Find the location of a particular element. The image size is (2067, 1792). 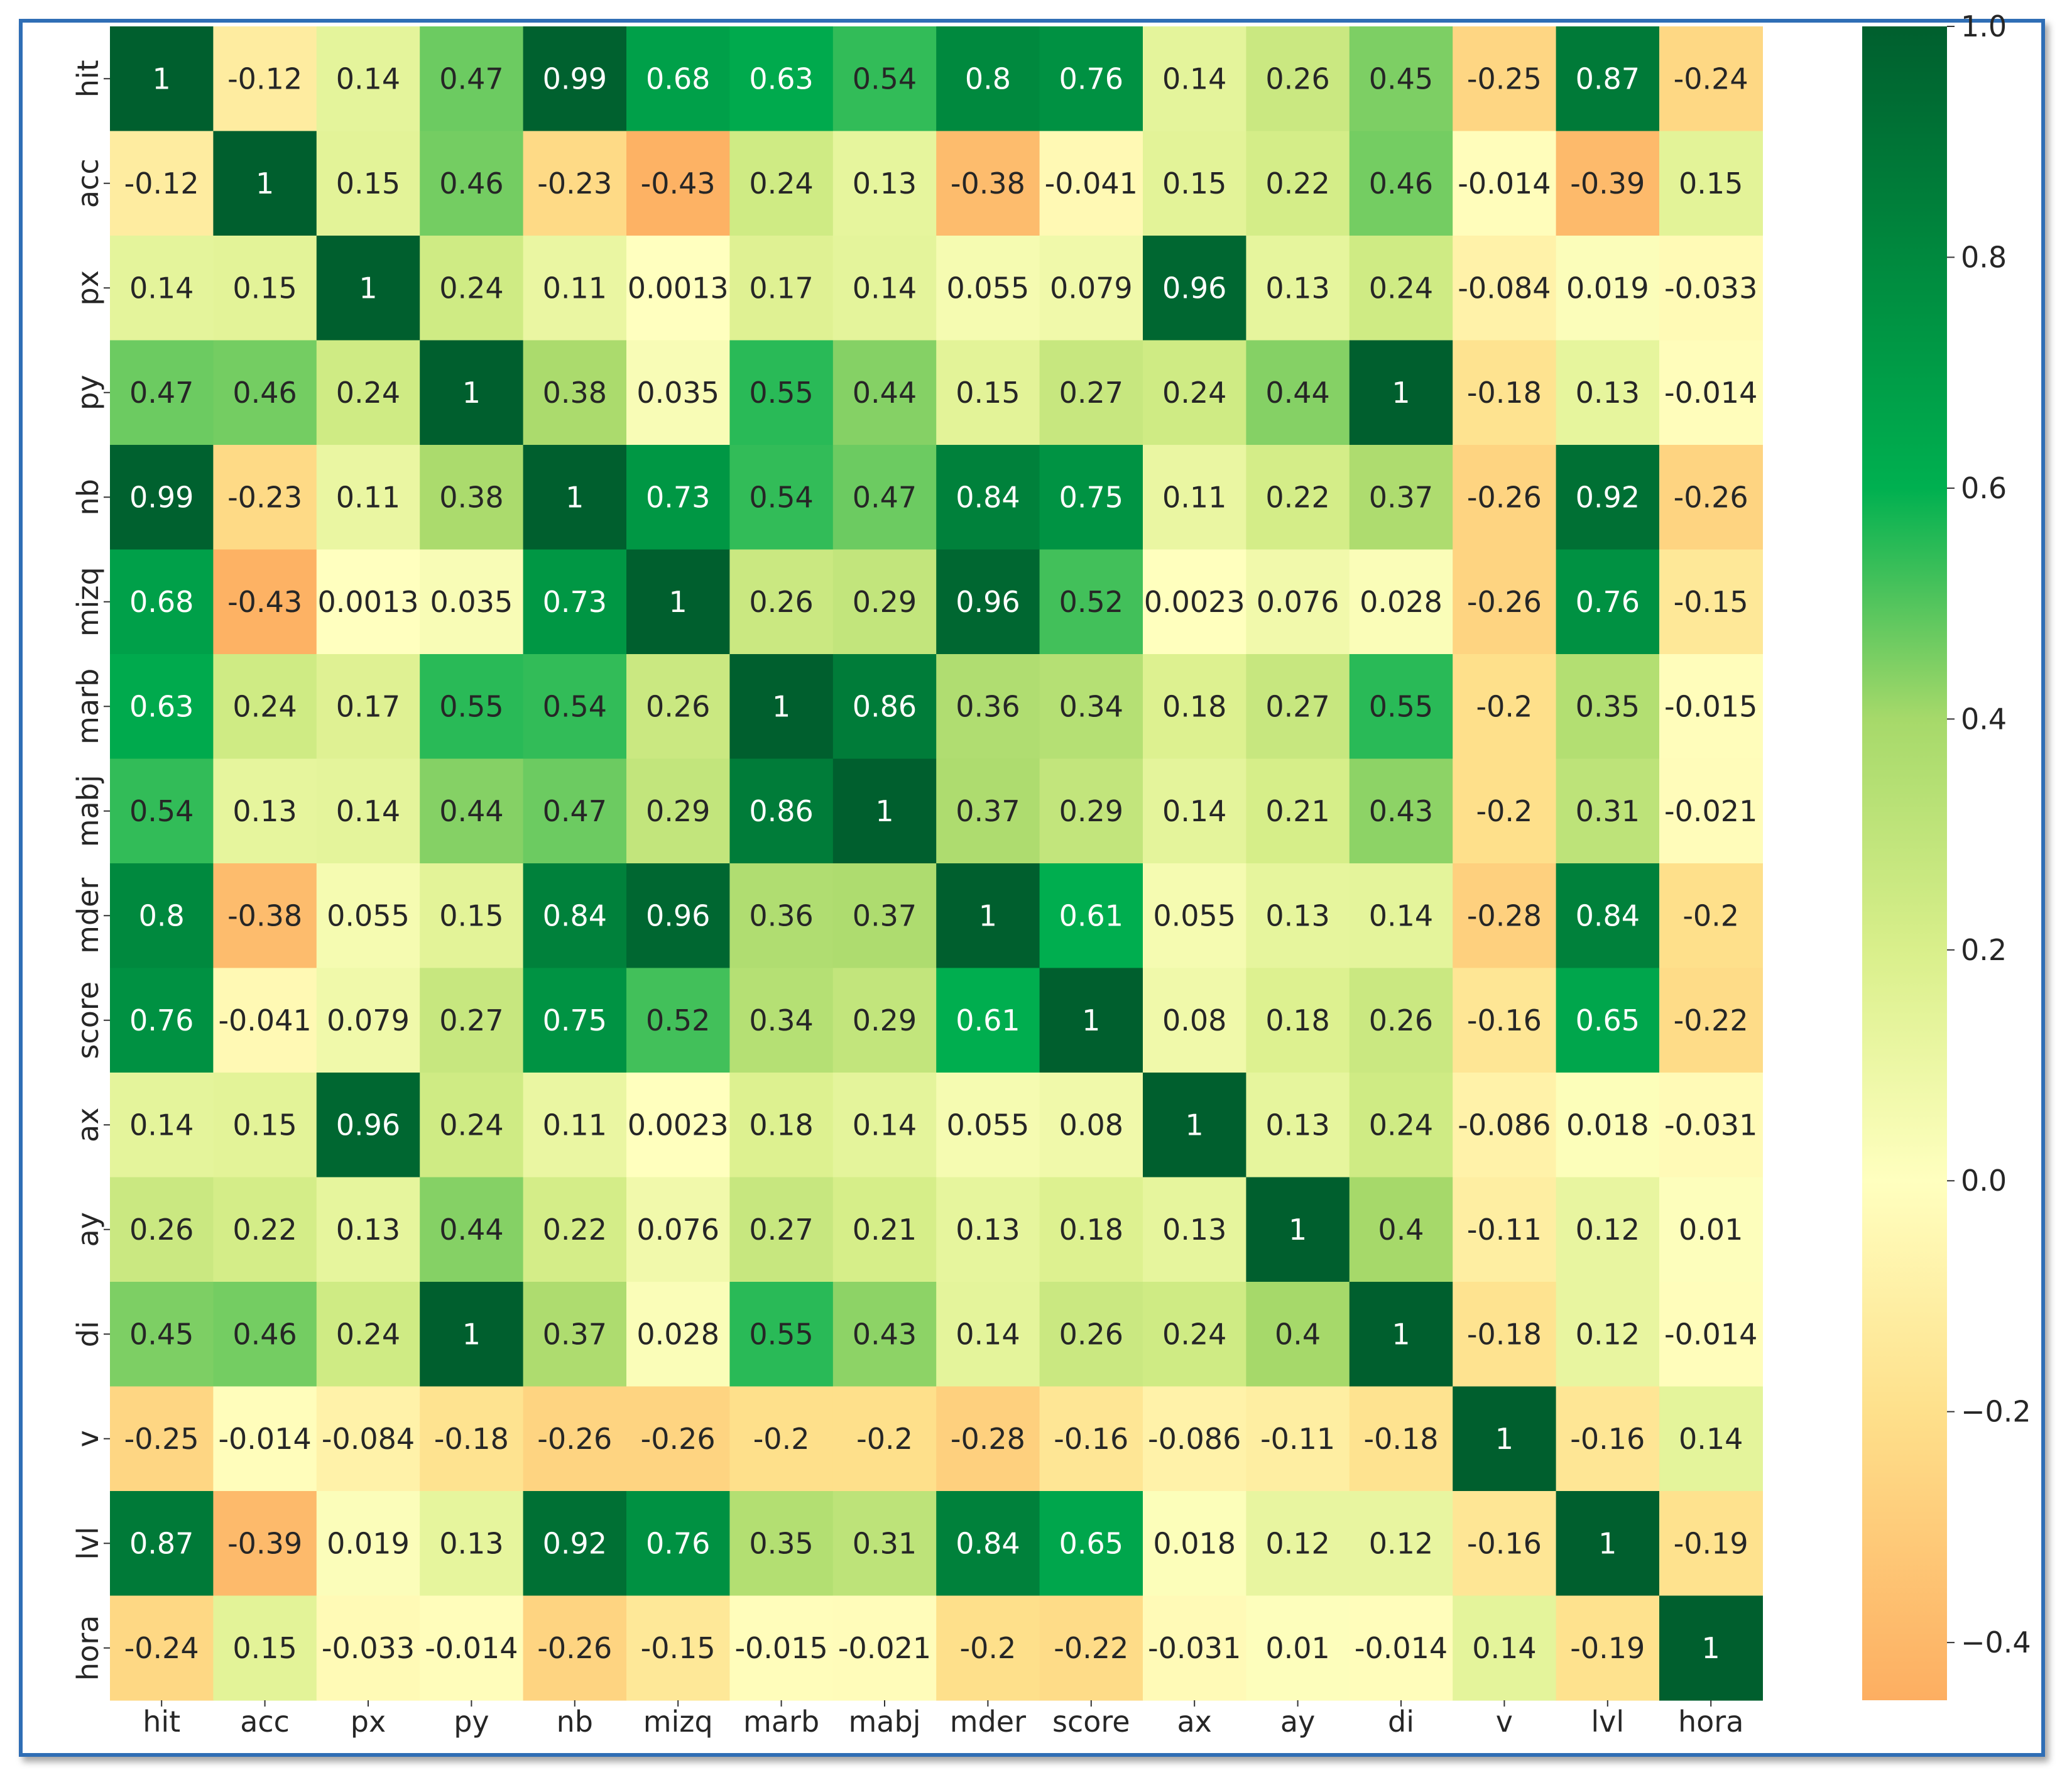

colorbar-gradient is located at coordinates (1904, 863).